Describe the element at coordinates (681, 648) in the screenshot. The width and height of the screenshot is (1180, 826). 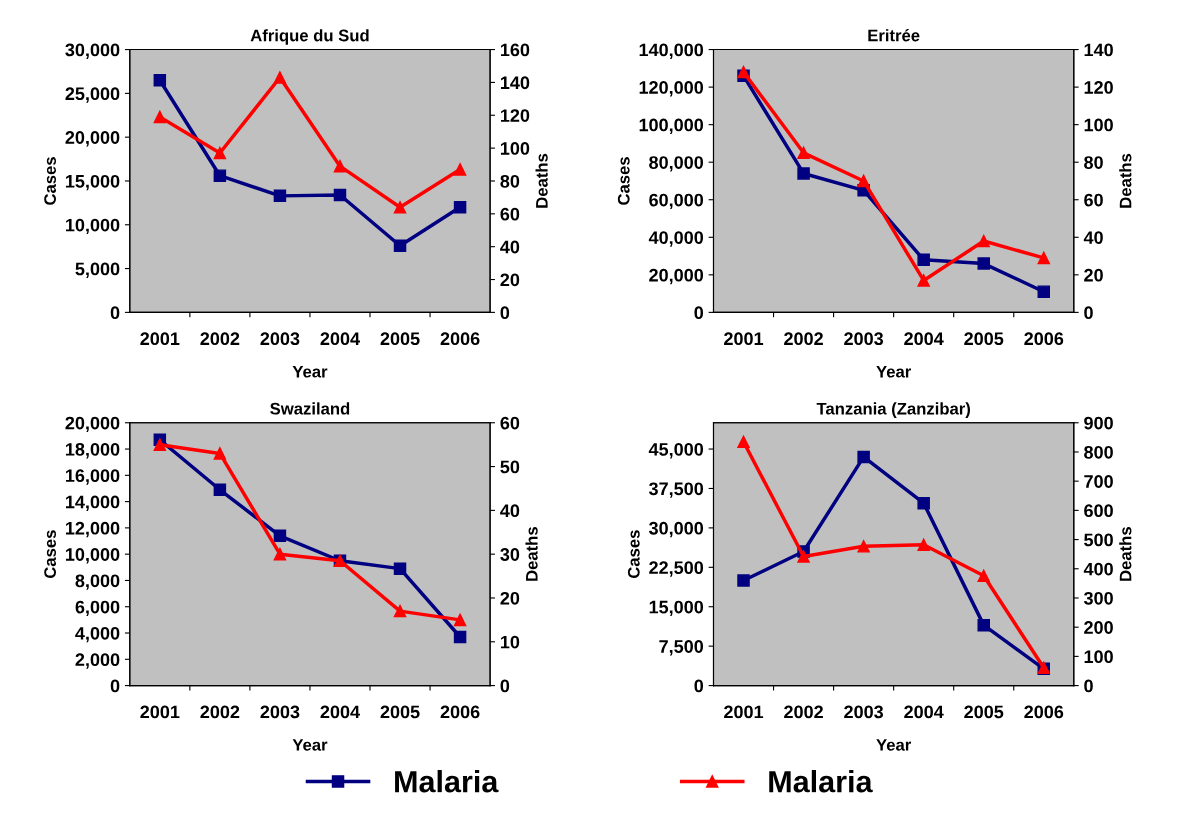
I see `y-tick-label: 7,500` at that location.